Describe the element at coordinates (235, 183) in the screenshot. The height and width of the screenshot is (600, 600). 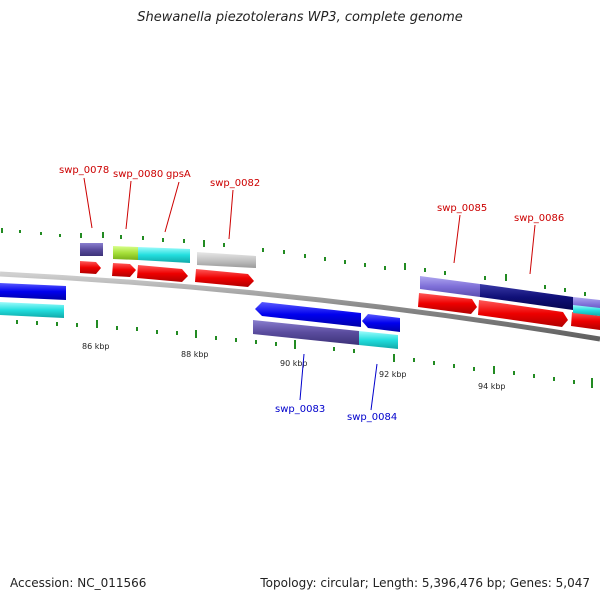
I see `gene-label-swp-0082: swp_0082` at that location.